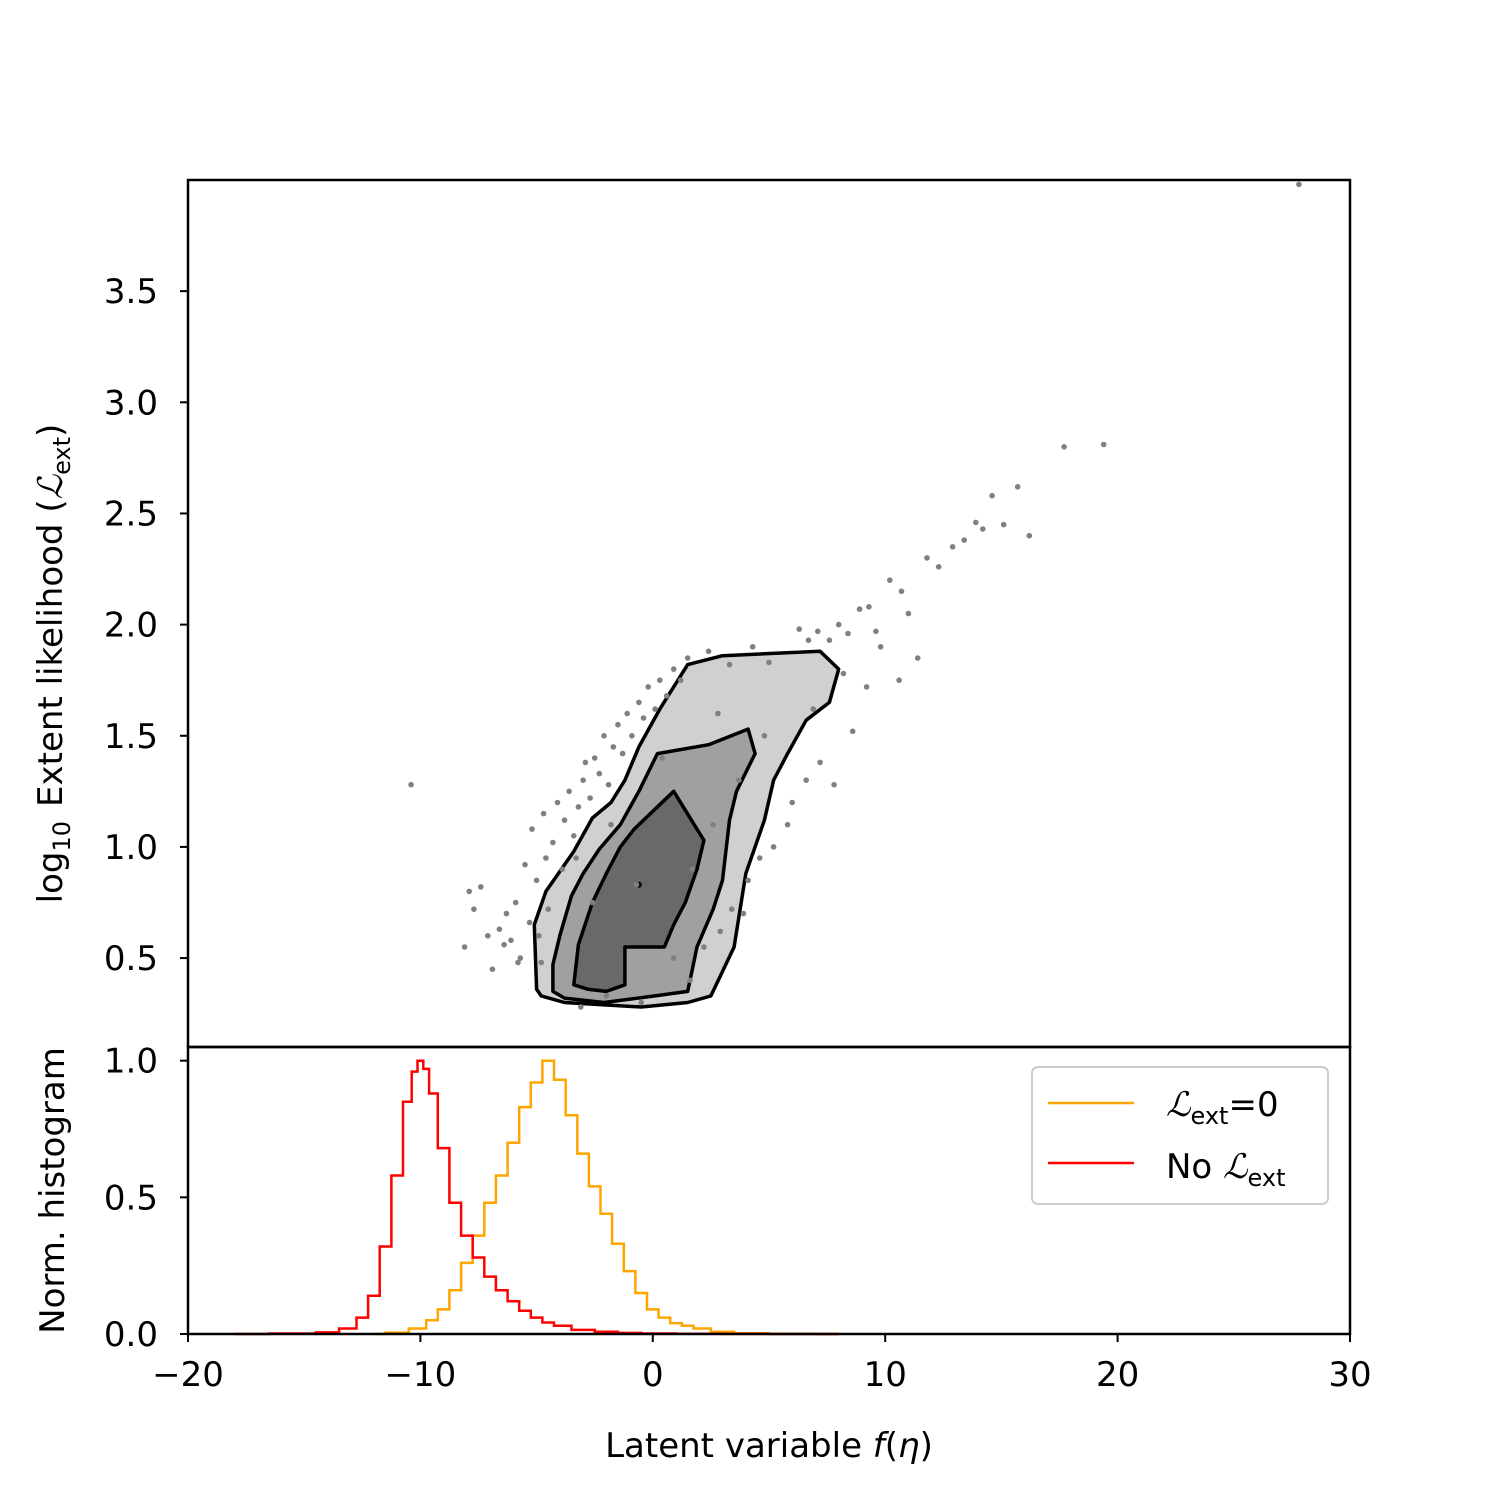 This screenshot has height=1500, width=1500. Describe the element at coordinates (1117, 1375) in the screenshot. I see `x-tick-label: 20` at that location.